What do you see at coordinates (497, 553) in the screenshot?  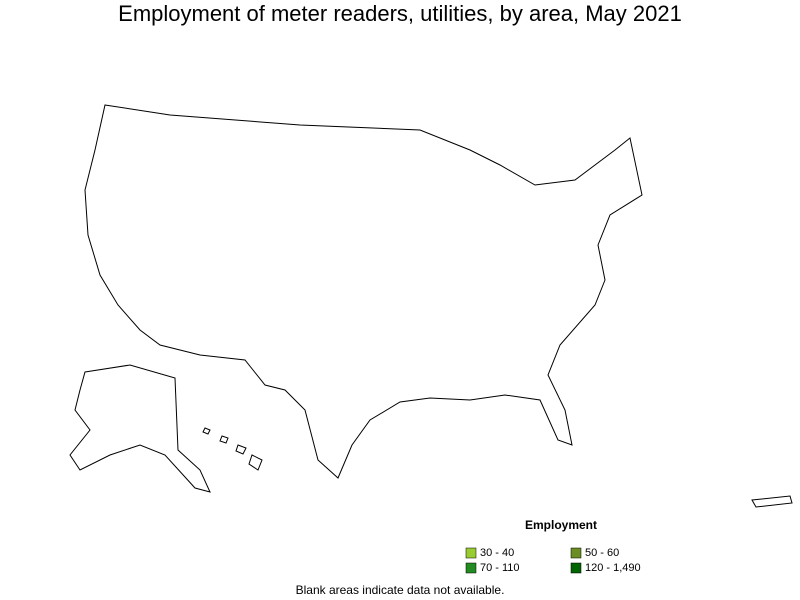 I see `legend-label: 30 - 40` at bounding box center [497, 553].